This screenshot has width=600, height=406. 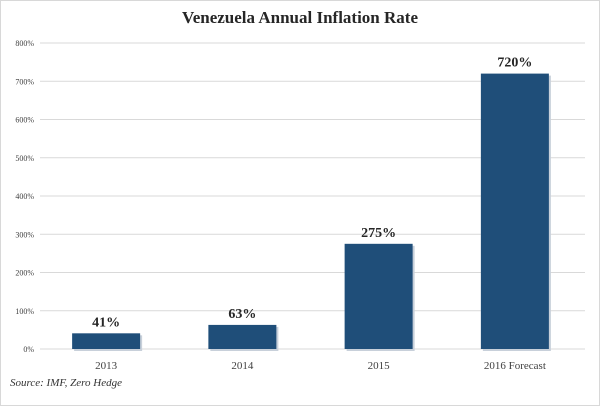 I want to click on x-tick-label: 2014, so click(x=242, y=366).